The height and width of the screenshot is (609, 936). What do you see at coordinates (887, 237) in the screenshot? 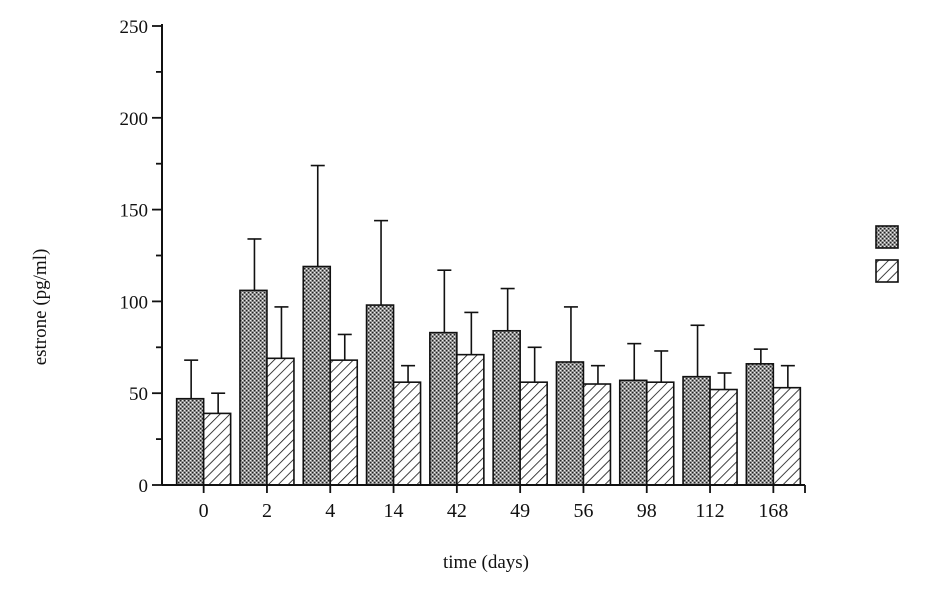
I see `legend-swatch-stippled` at bounding box center [887, 237].